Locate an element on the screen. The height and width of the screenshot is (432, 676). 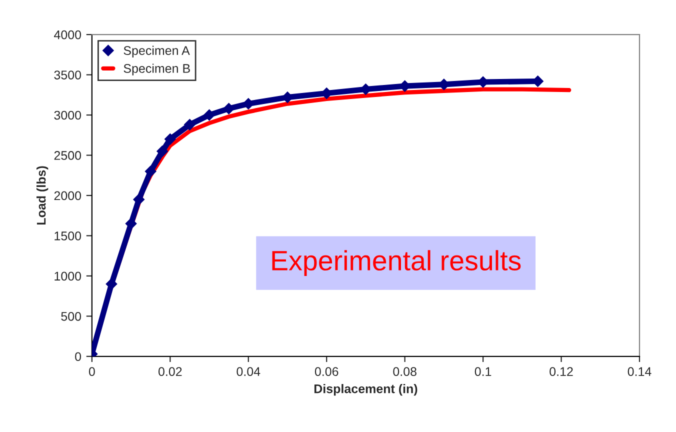
y-tick-label: 3000 is located at coordinates (68, 115).